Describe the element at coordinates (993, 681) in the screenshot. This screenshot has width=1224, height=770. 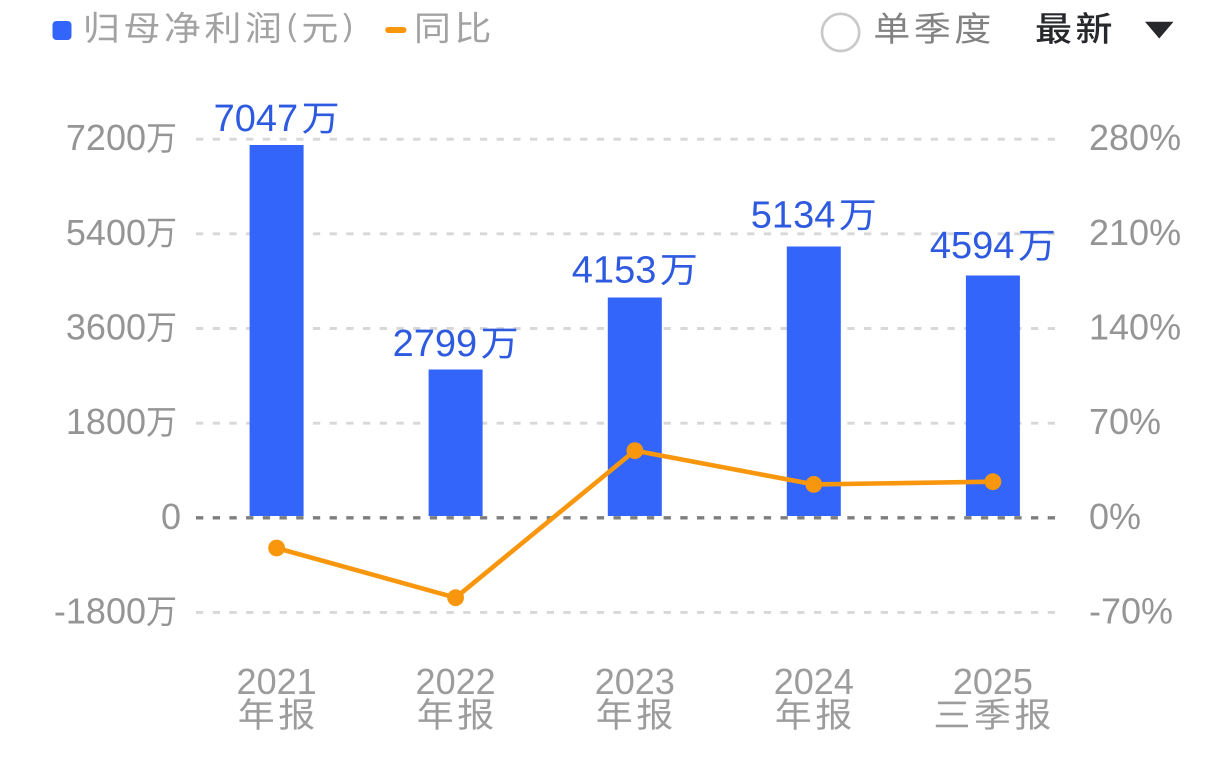
I see `svg-text: 2025` at that location.